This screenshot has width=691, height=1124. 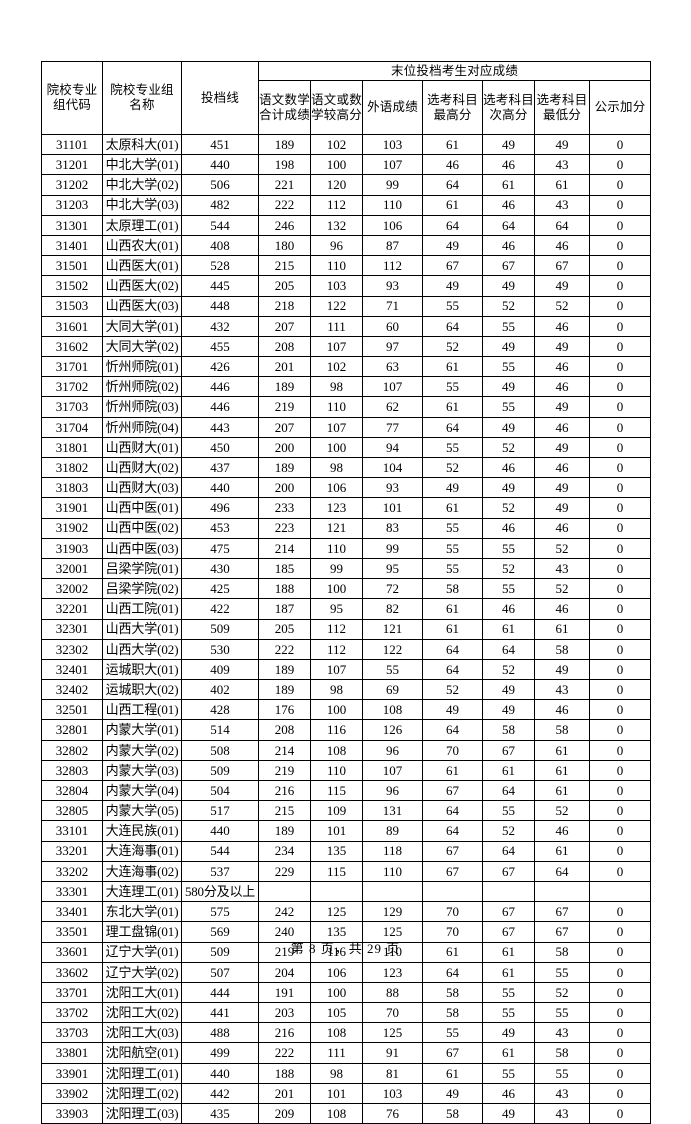 I want to click on cell-selective-max: 70, so click(x=452, y=912).